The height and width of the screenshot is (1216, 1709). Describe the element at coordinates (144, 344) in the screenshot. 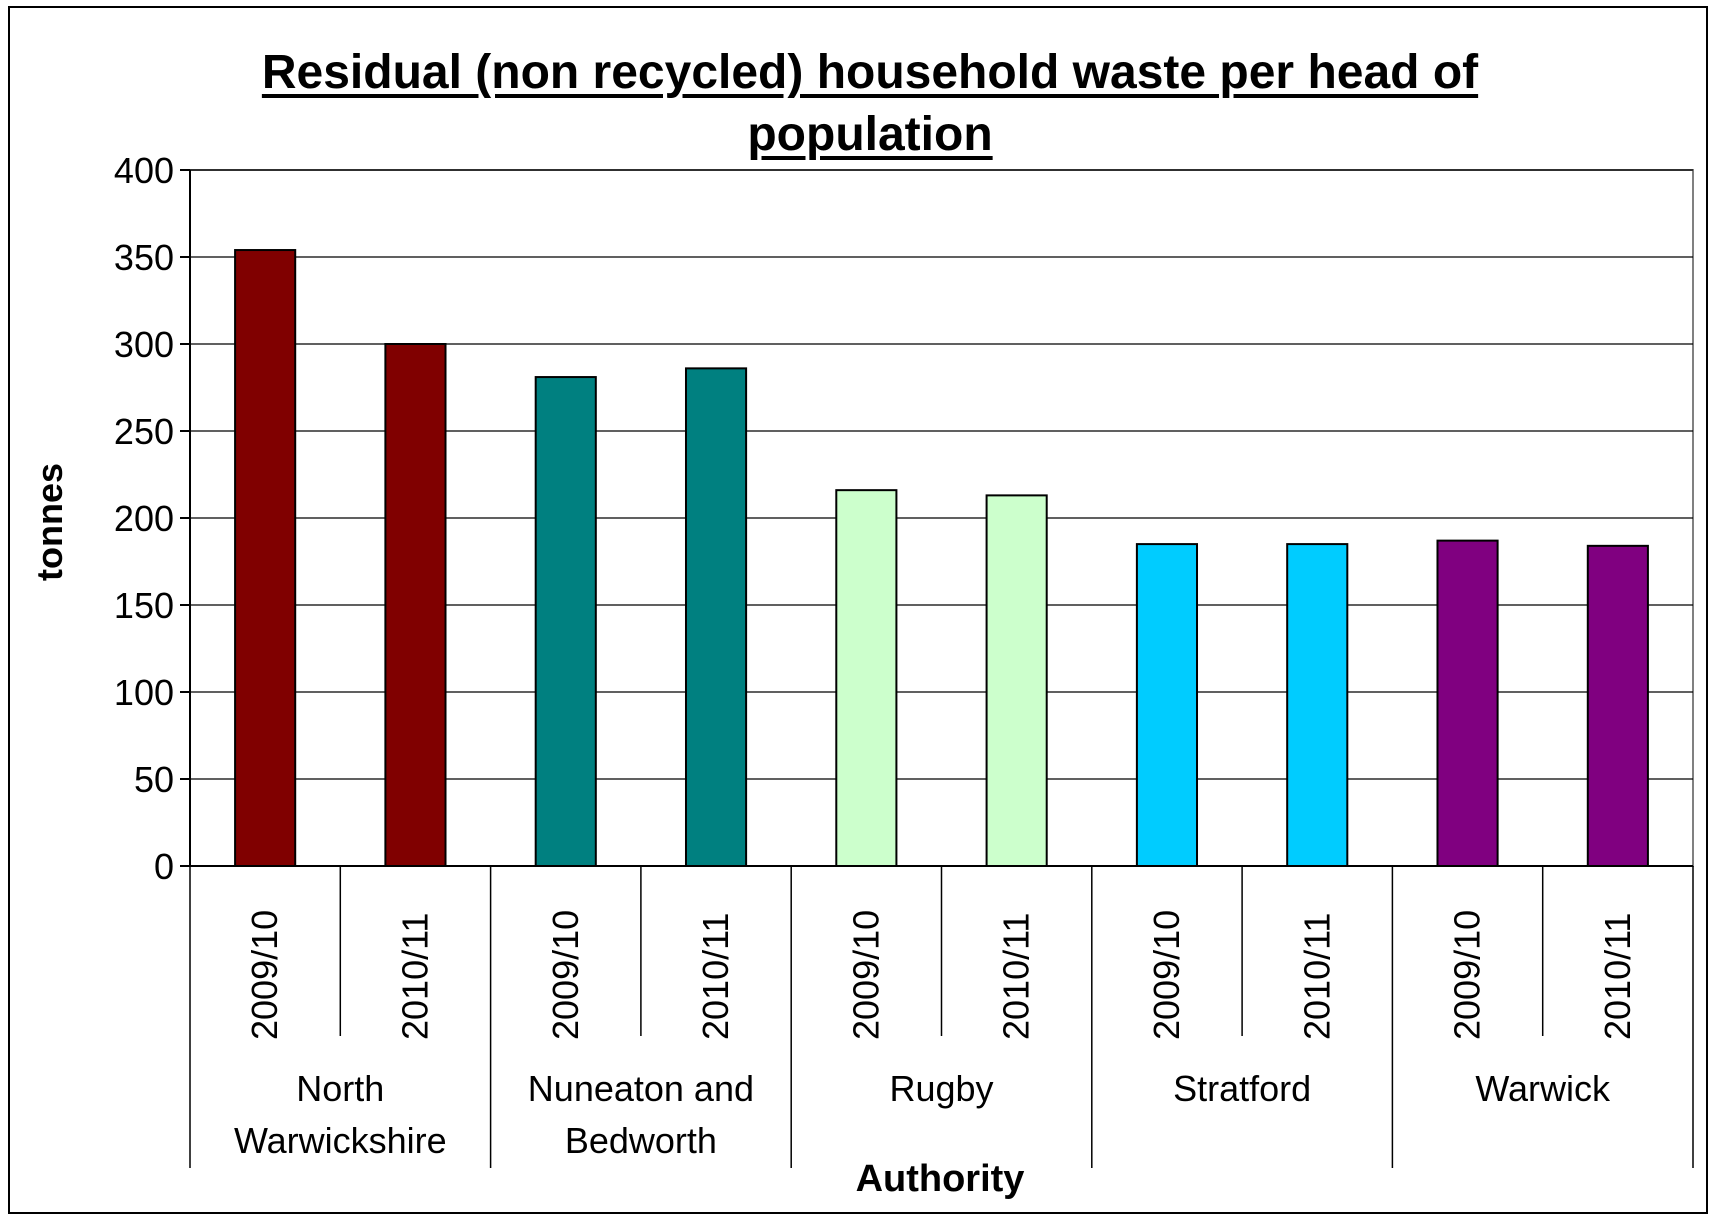

I see `y-tick-label: 300` at that location.